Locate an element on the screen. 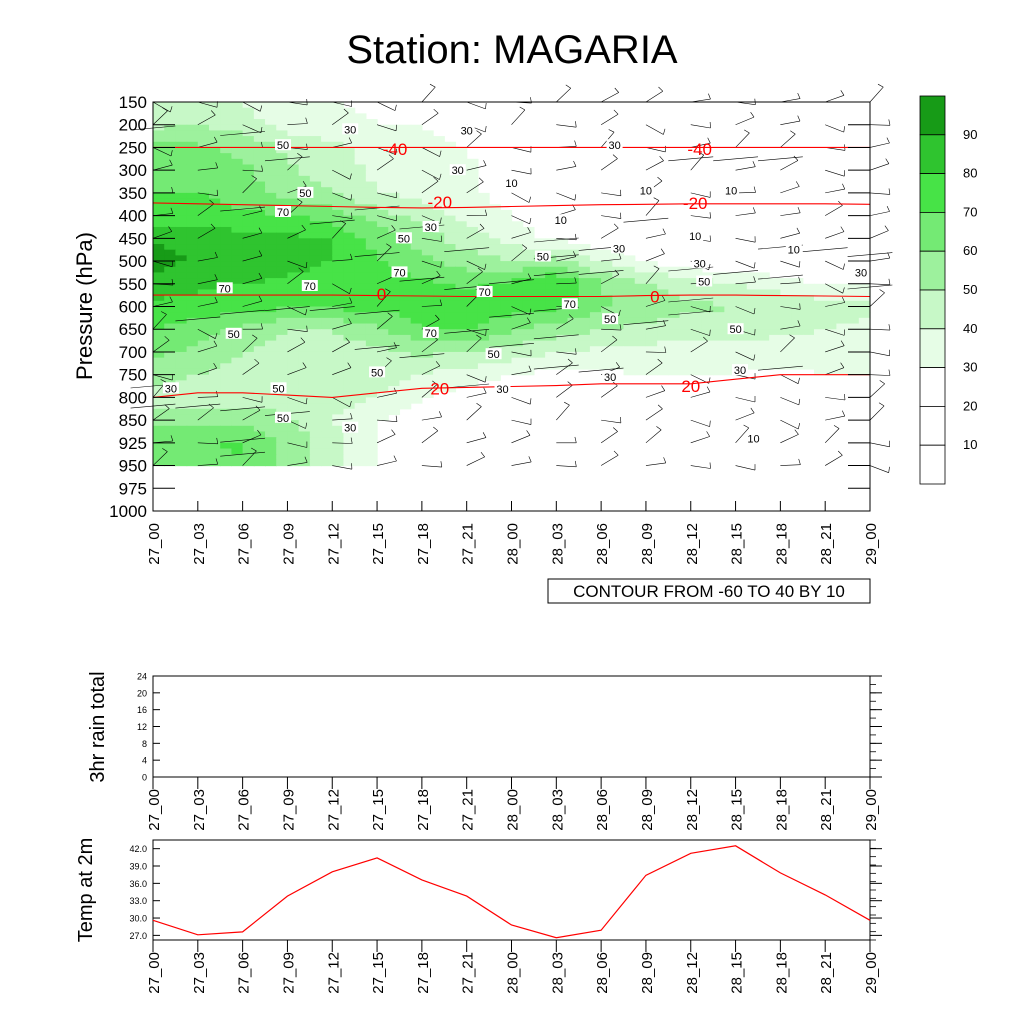  rh-label-bg is located at coordinates (457, 170).